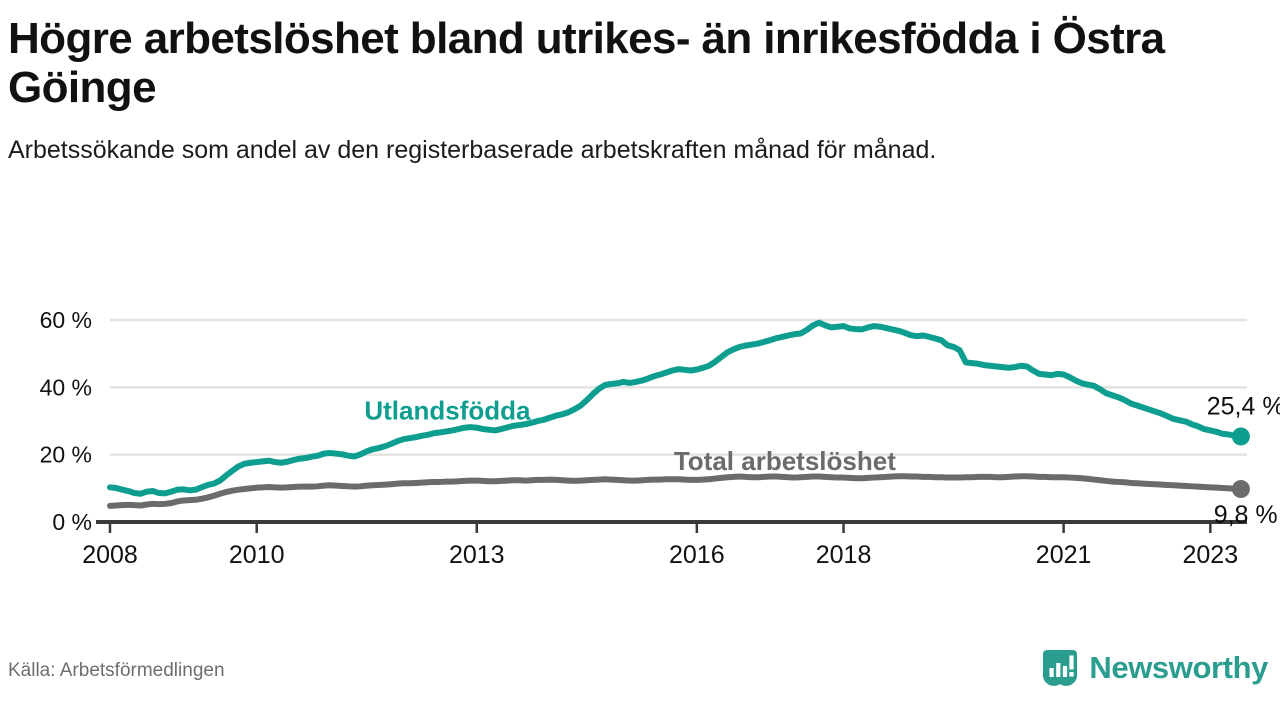  What do you see at coordinates (1064, 555) in the screenshot?
I see `x-axis-tick-label: 2021` at bounding box center [1064, 555].